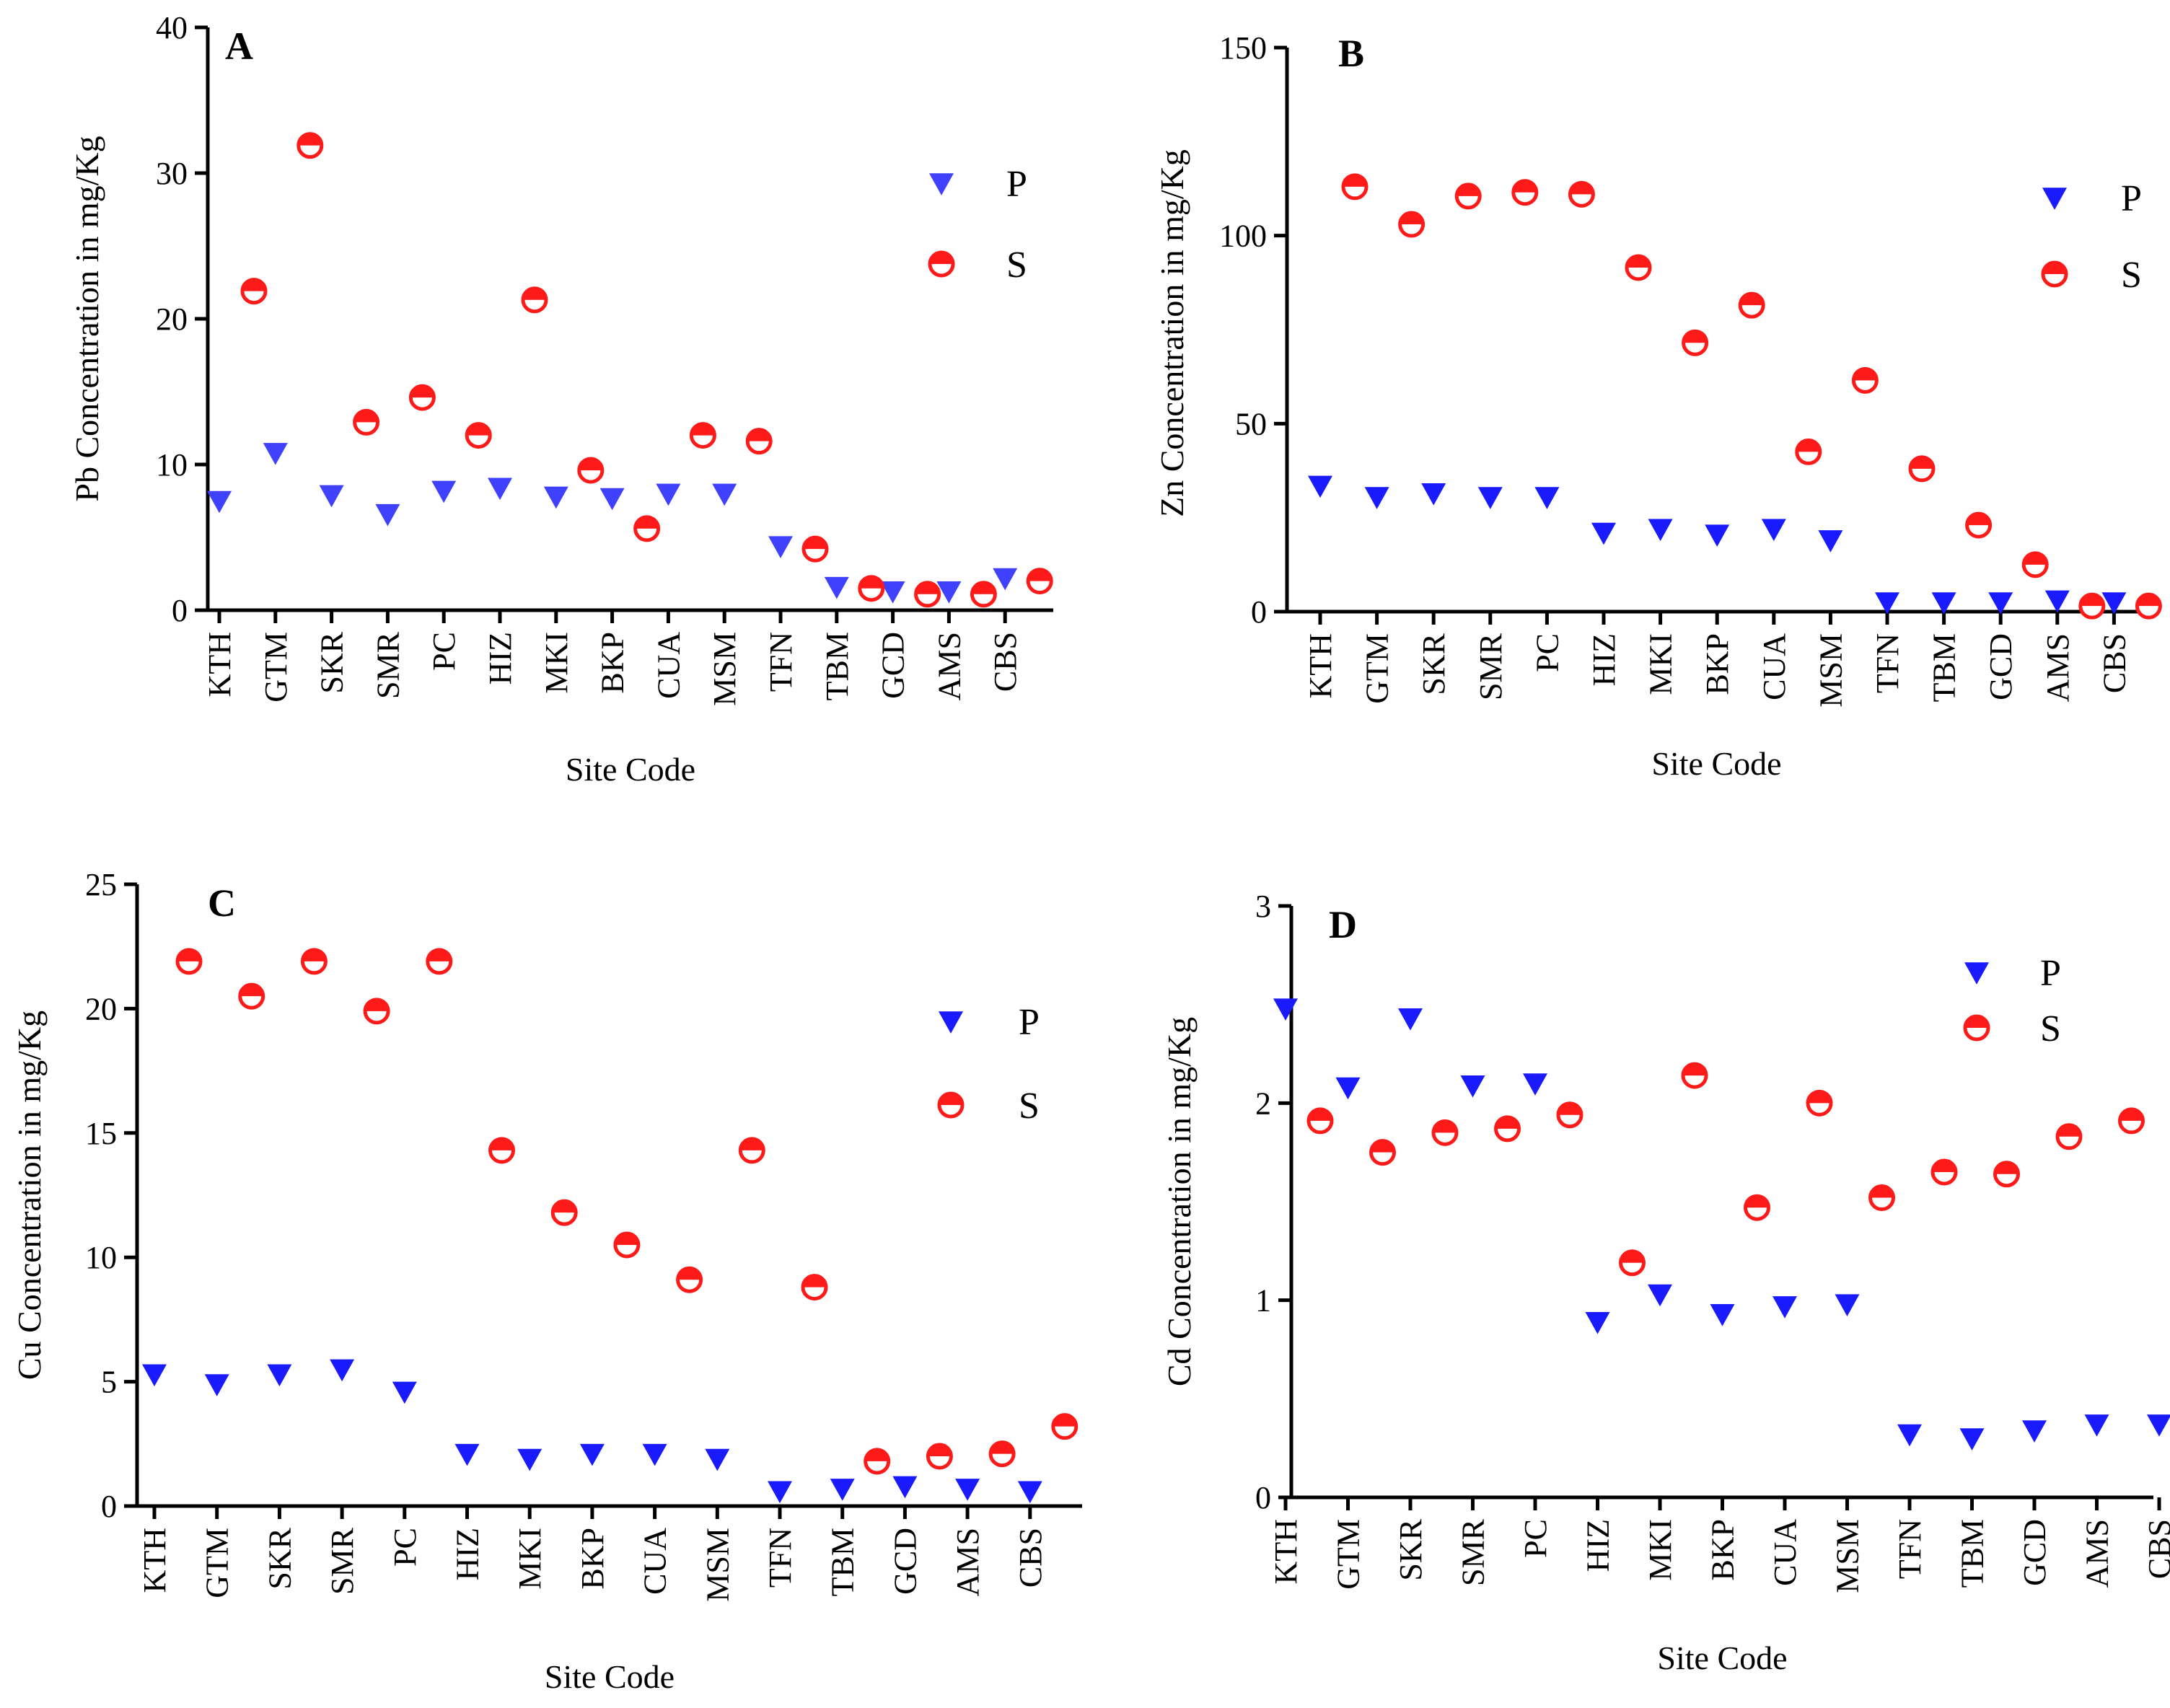  Describe the element at coordinates (613, 663) in the screenshot. I see `x-tick-label-bkp: BKP` at that location.